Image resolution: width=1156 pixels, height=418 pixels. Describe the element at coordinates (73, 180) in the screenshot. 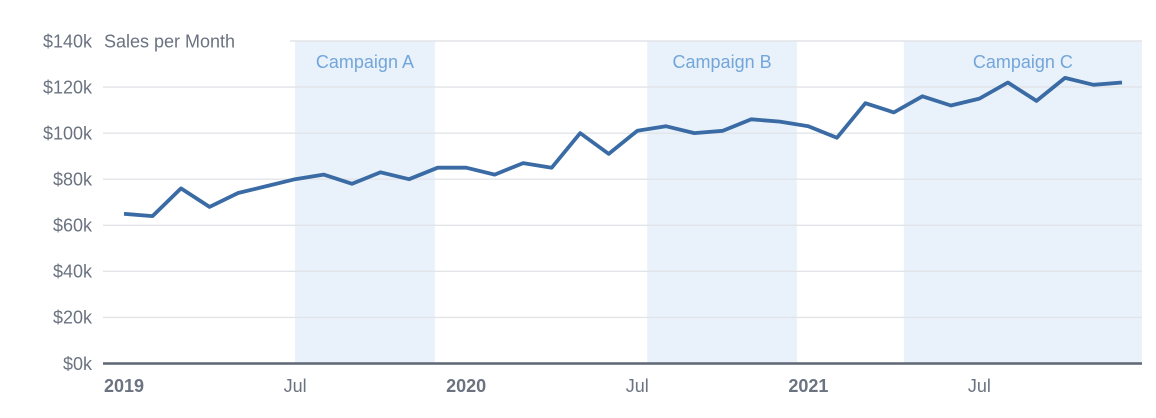

I see `y-axis-tick-label: $80k` at that location.